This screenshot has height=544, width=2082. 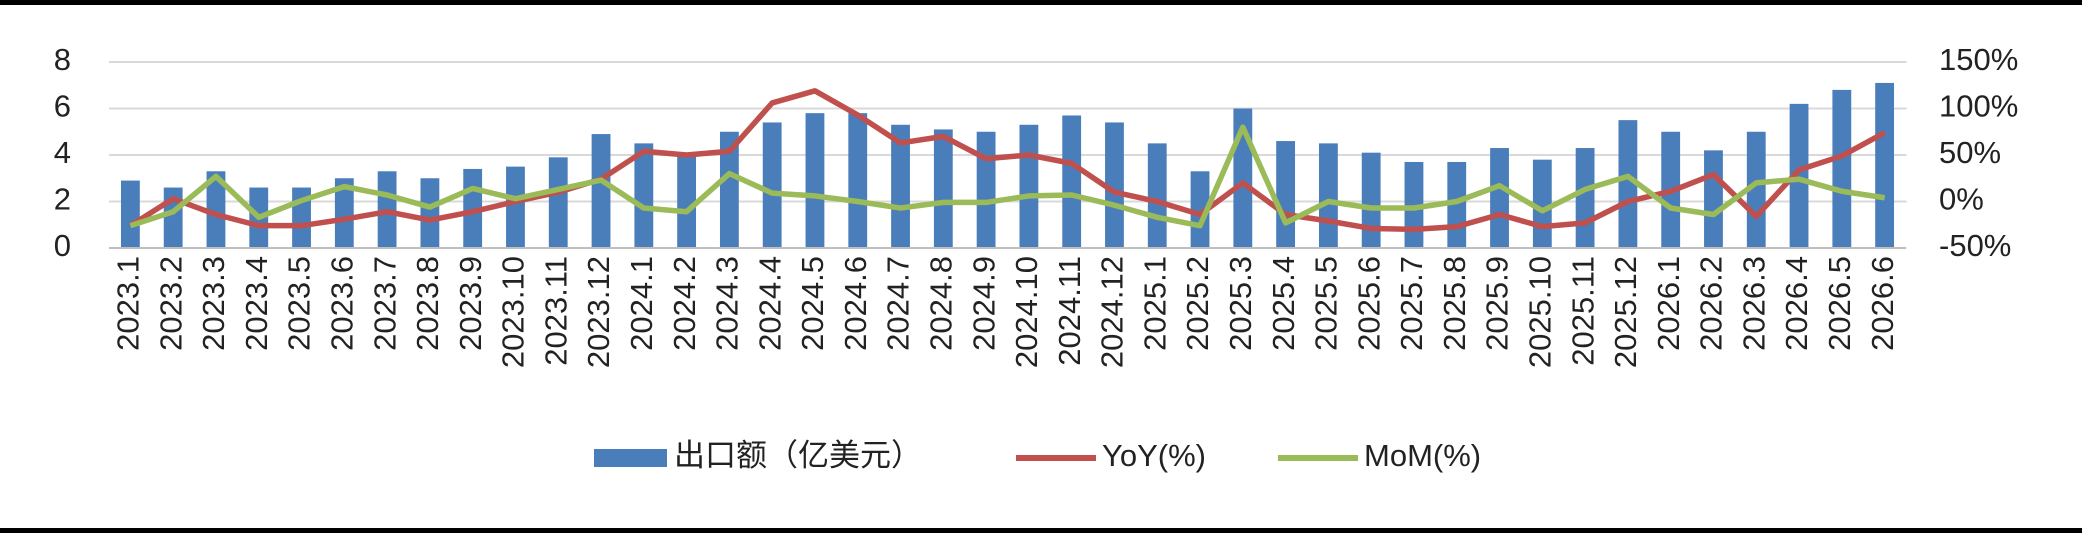 What do you see at coordinates (1970, 152) in the screenshot?
I see `y2-tick-label: 50%` at bounding box center [1970, 152].